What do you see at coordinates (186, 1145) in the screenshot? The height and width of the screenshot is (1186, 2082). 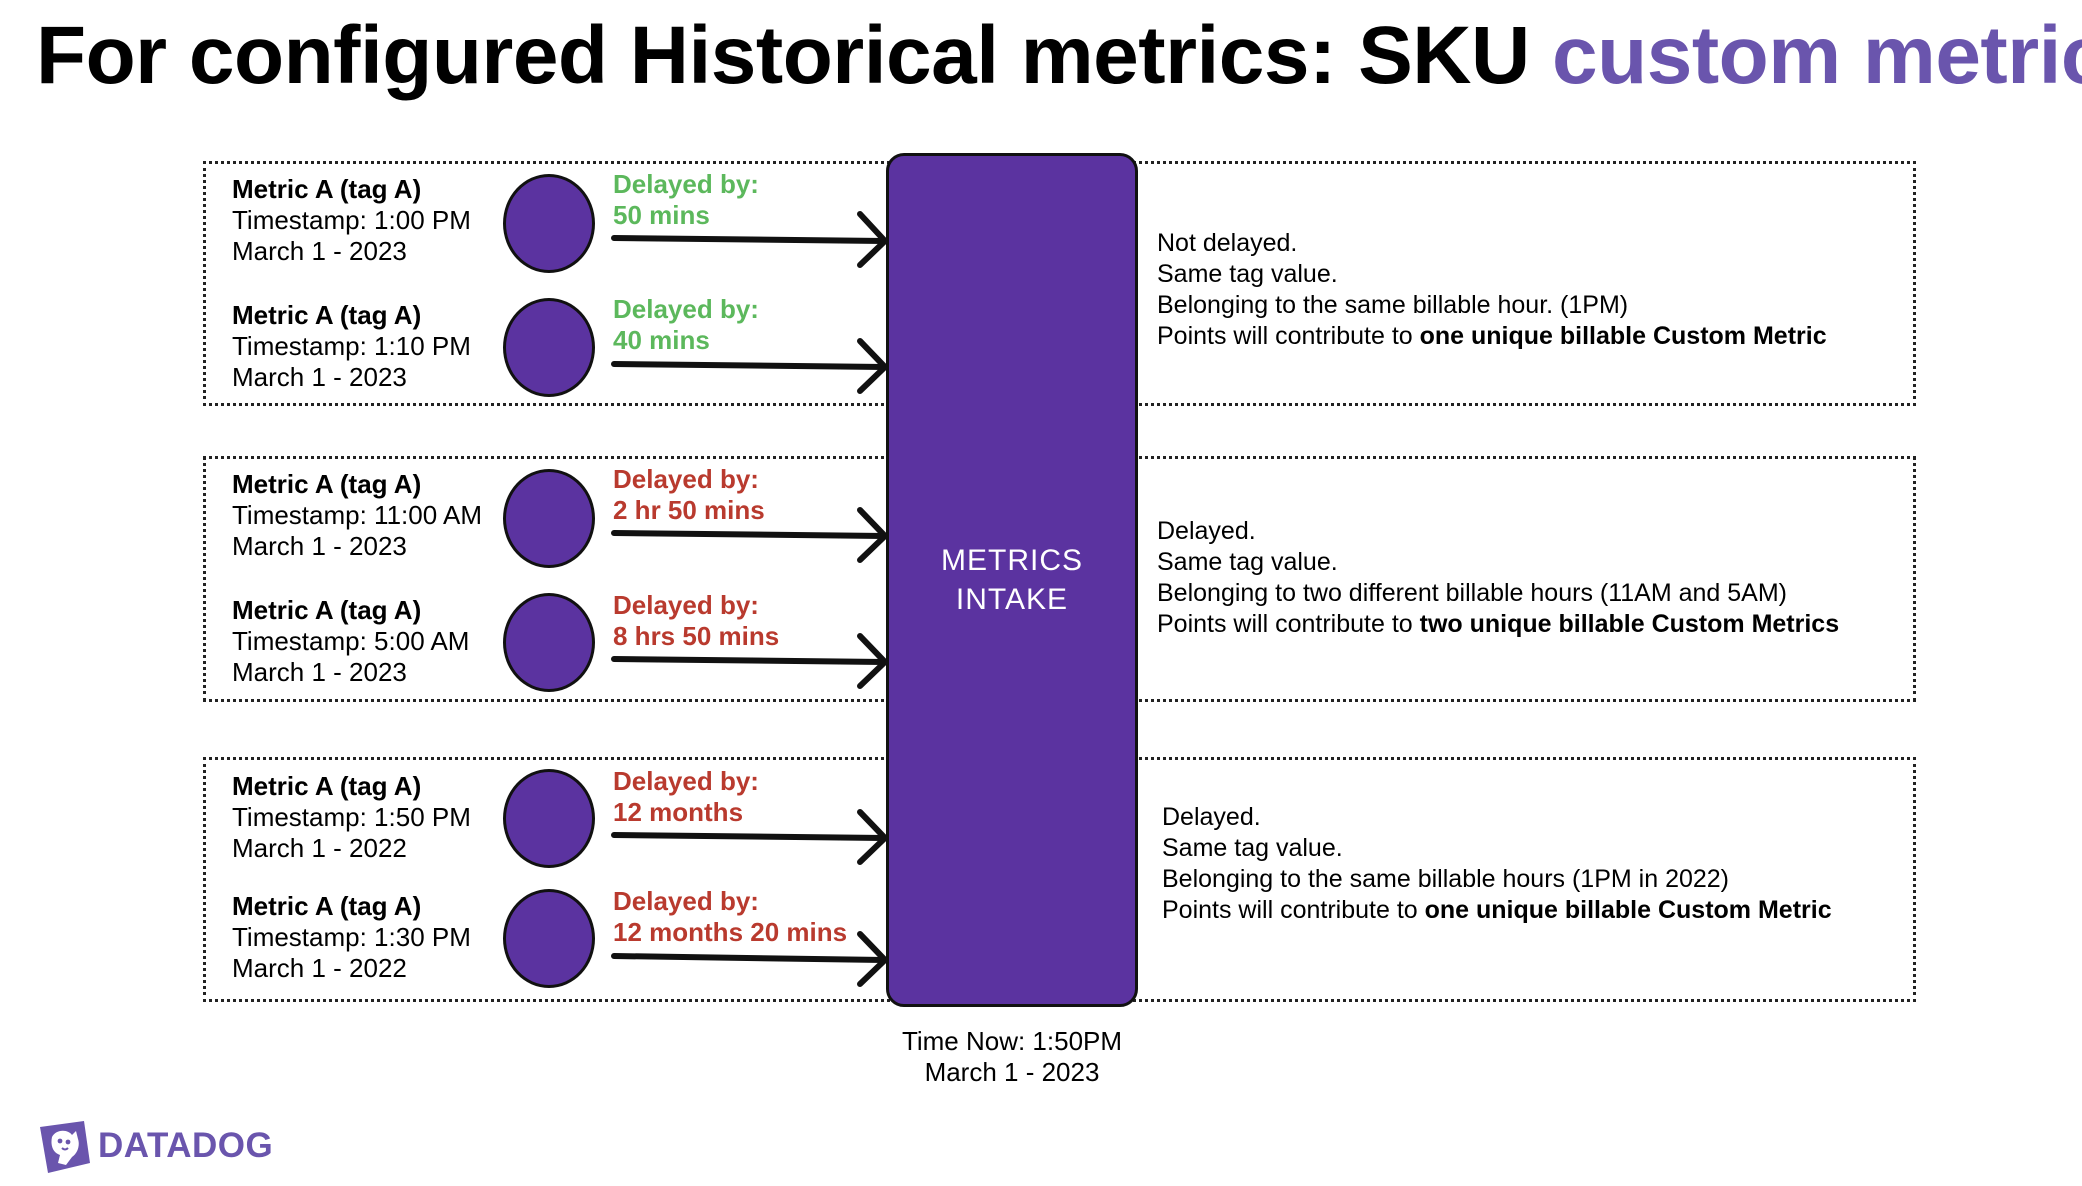 I see `datadog-logo-text: DATADOG` at bounding box center [186, 1145].